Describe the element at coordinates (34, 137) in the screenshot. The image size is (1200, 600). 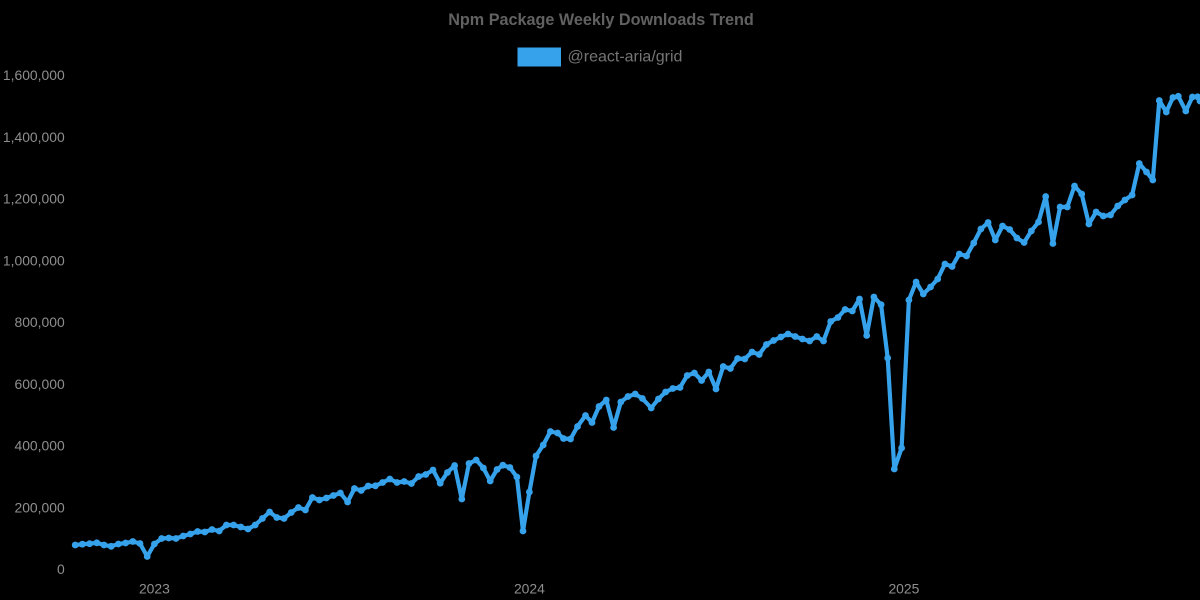
I see `svg-text: 1,400,000` at that location.